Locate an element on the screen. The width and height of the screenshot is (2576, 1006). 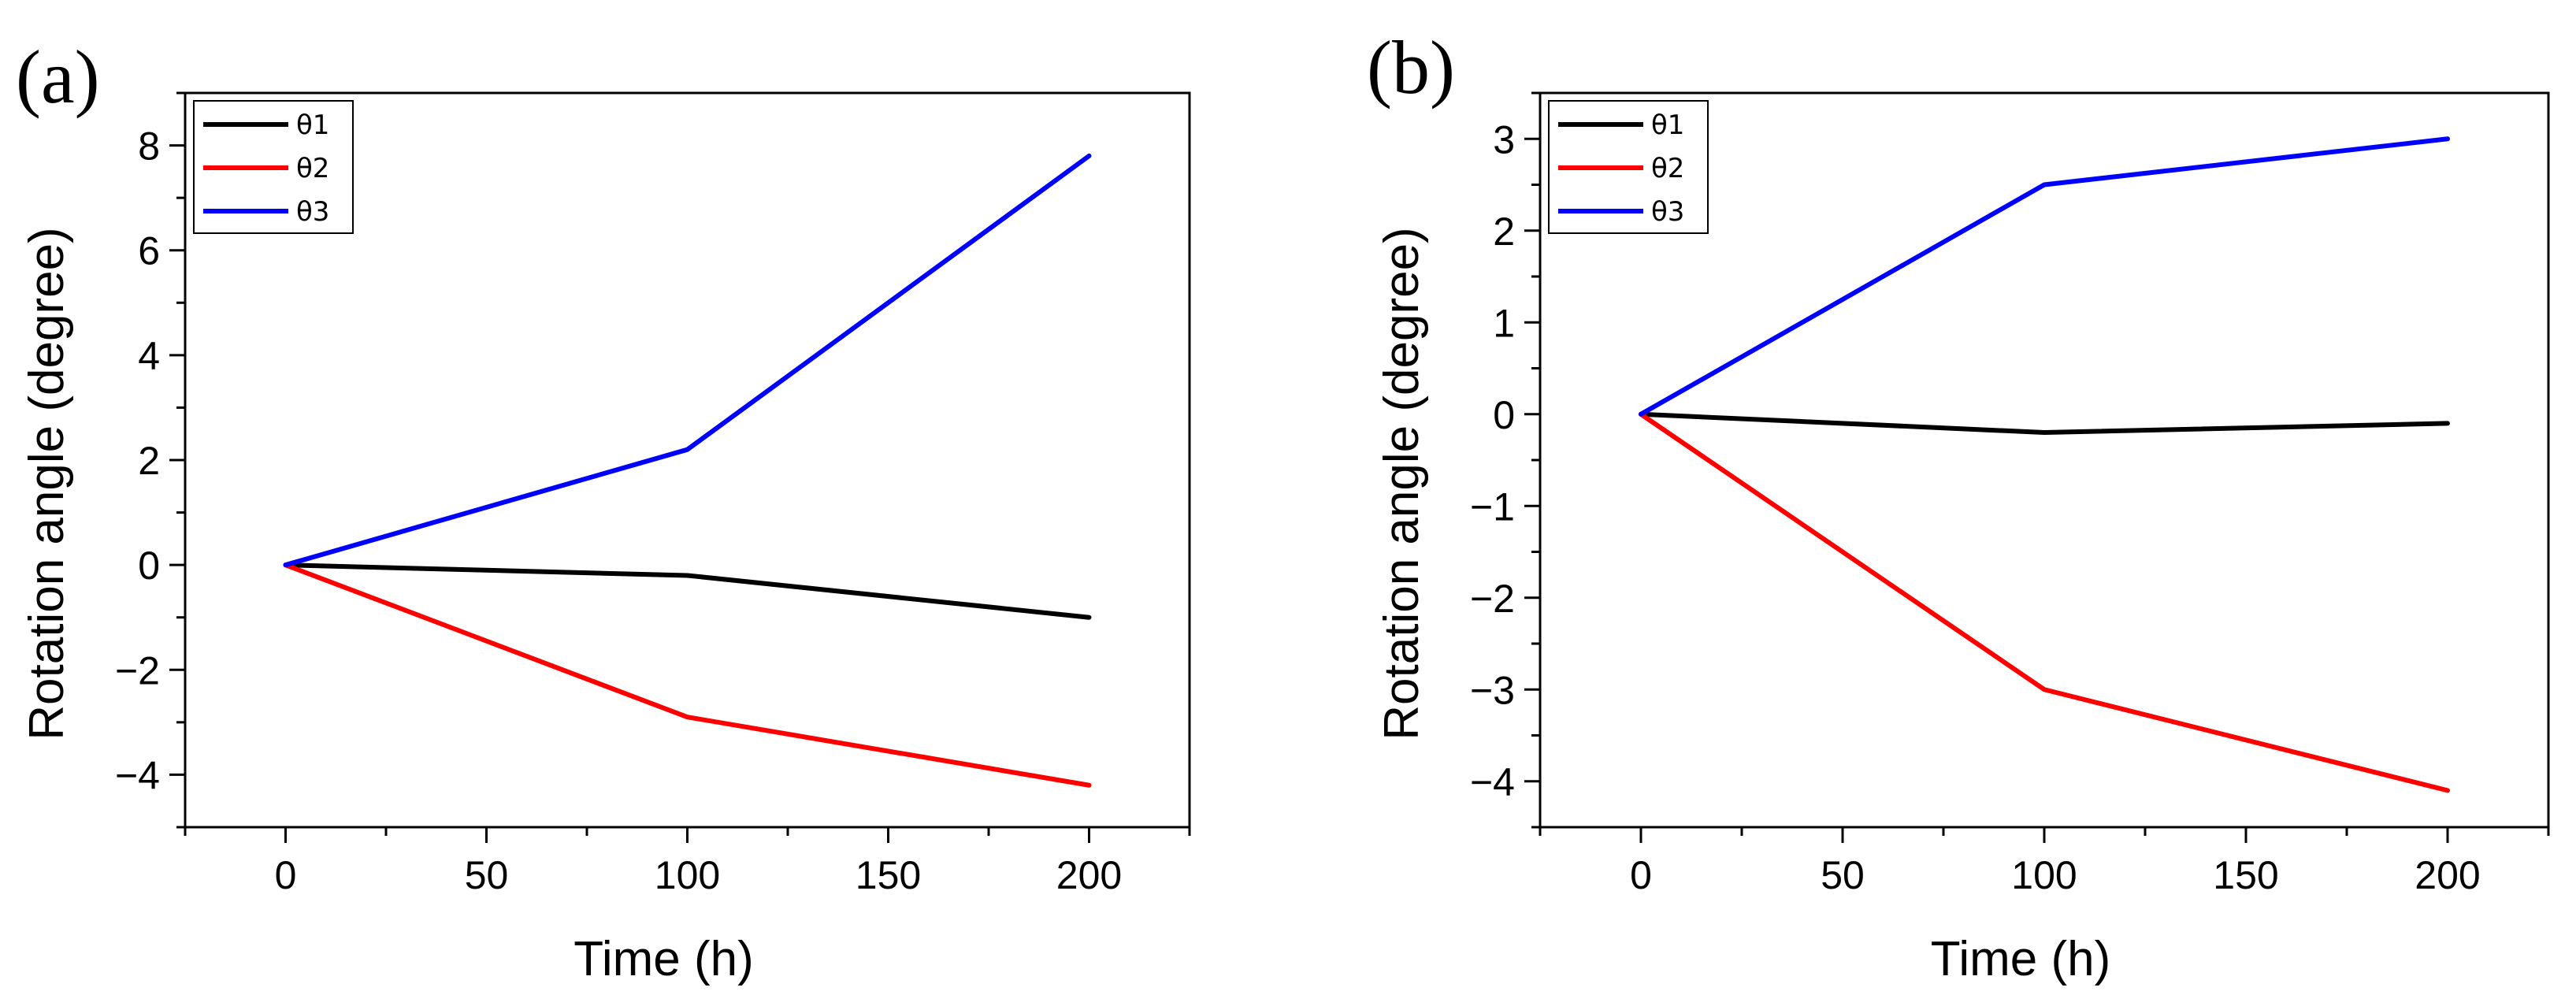
y-tick-label: 1 is located at coordinates (1504, 323).